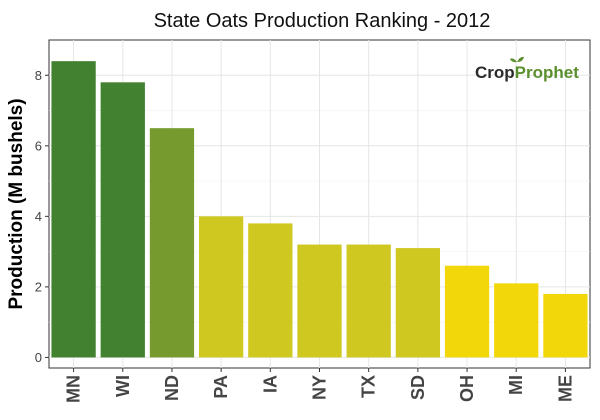  What do you see at coordinates (516, 320) in the screenshot?
I see `bar-mi` at bounding box center [516, 320].